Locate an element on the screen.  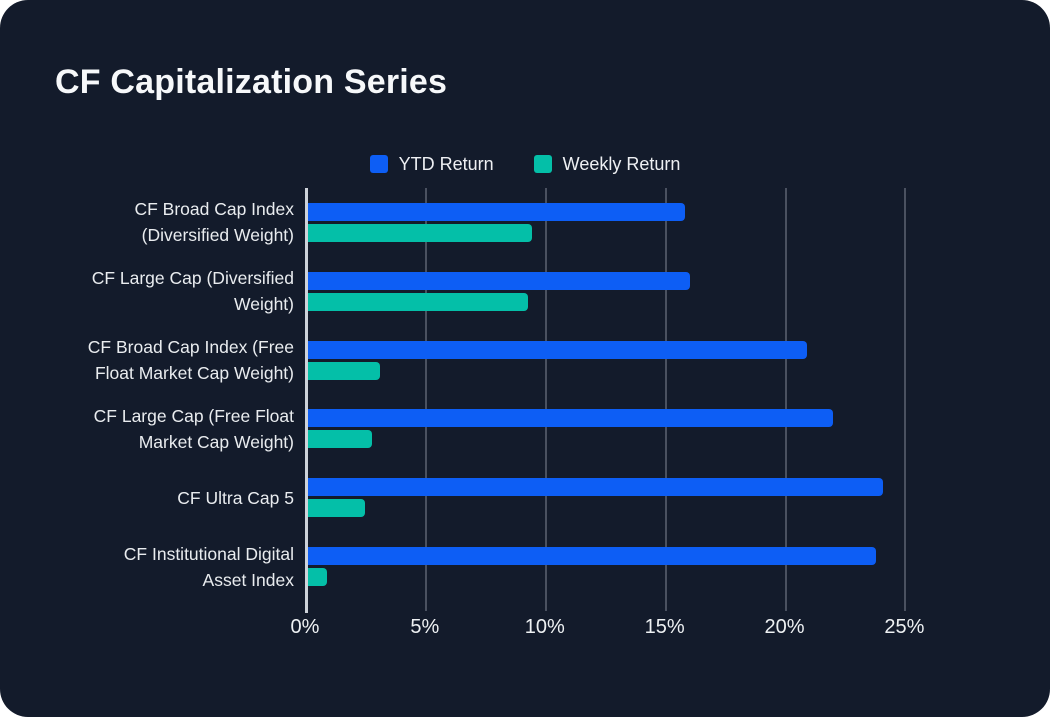
x-tick-label: 5% is located at coordinates (425, 627).